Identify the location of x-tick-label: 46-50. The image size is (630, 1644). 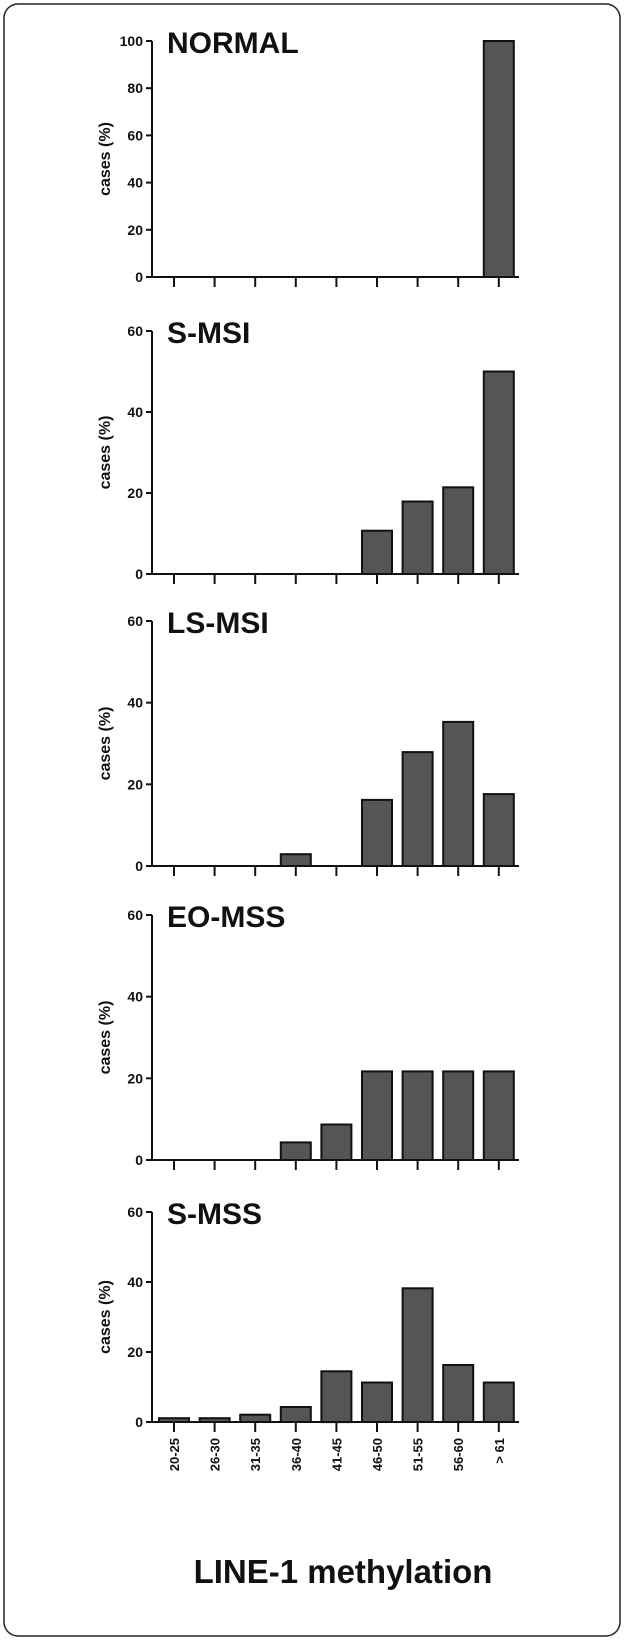
(377, 1454).